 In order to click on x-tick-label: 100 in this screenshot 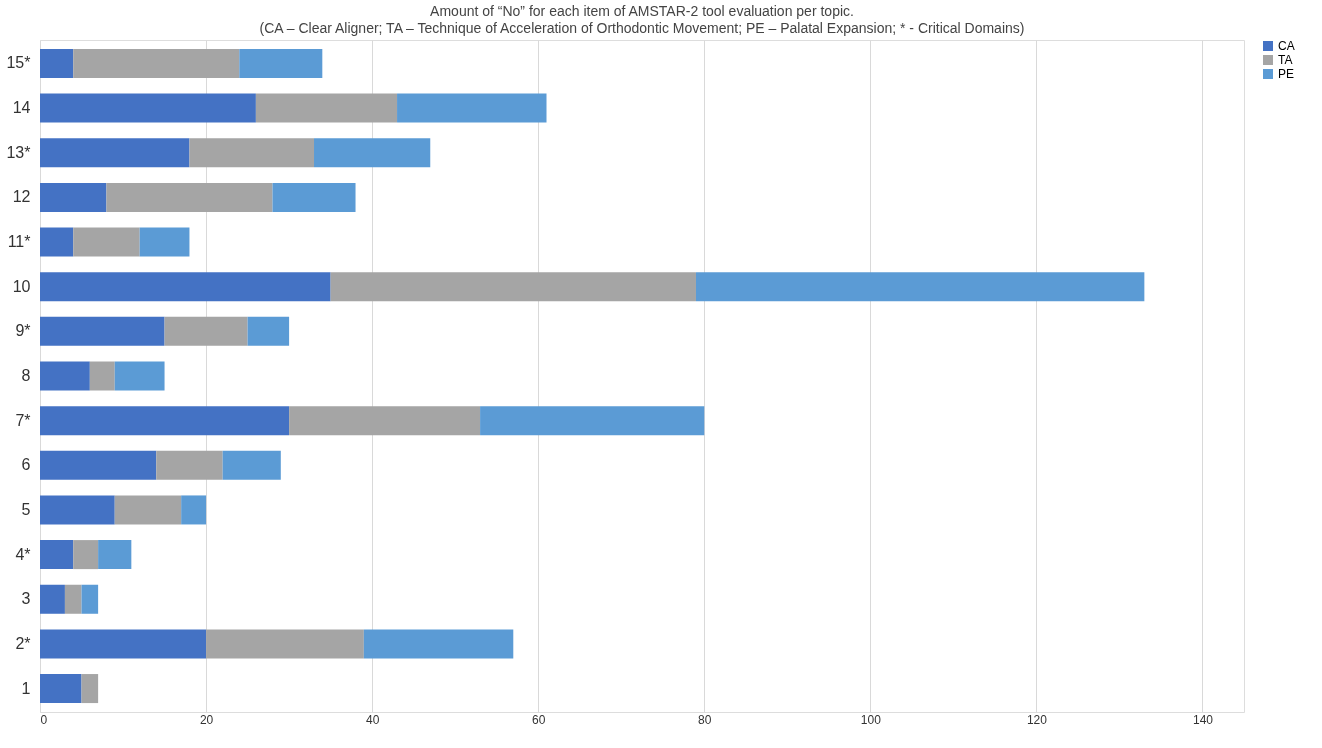, I will do `click(871, 719)`.